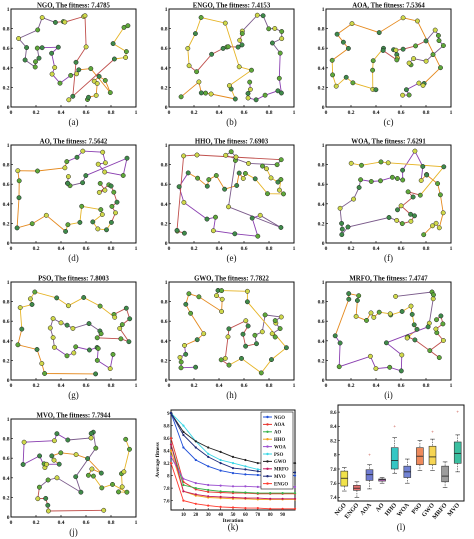  What do you see at coordinates (233, 515) in the screenshot?
I see `x-tick-label: 50` at bounding box center [233, 515].